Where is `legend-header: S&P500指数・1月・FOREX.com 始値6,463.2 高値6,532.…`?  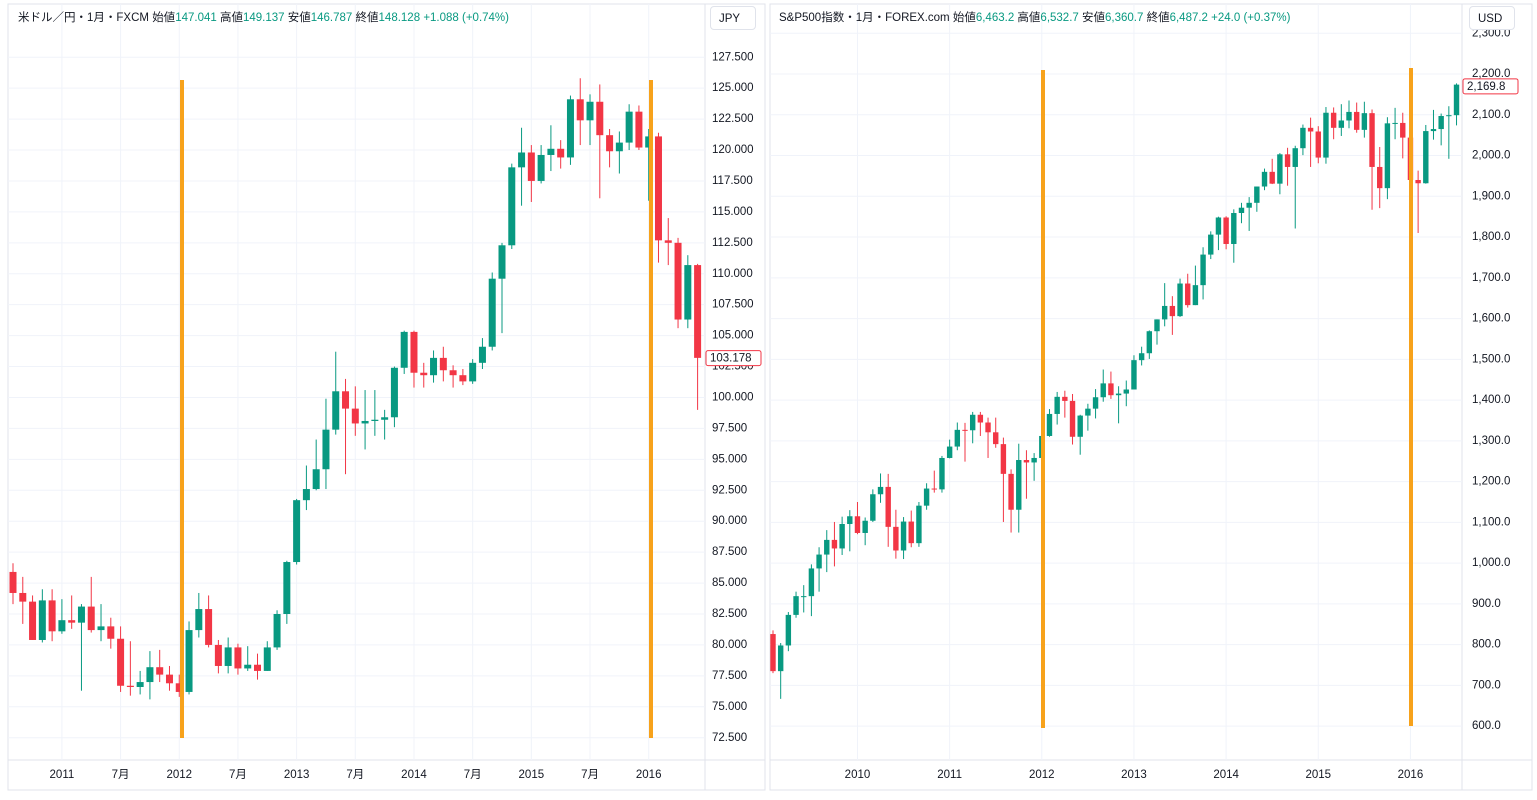
legend-header: S&P500指数・1月・FOREX.com 始値6,463.2 高値6,532.… is located at coordinates (1034, 17).